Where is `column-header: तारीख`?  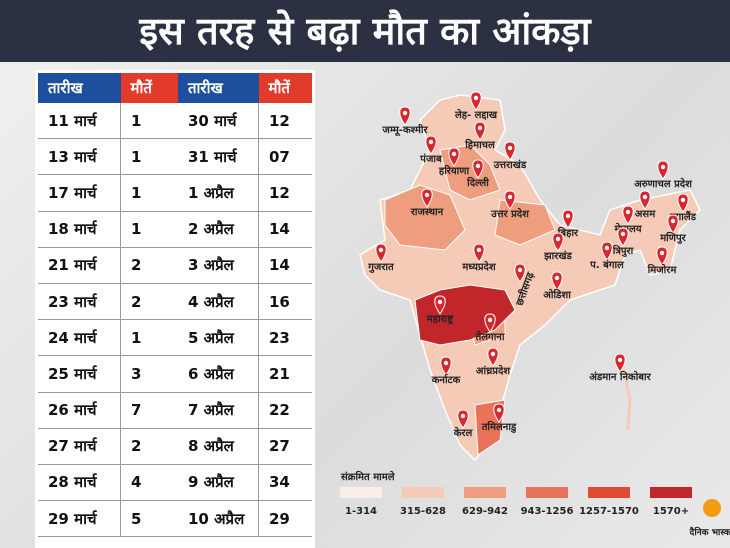 column-header: तारीख is located at coordinates (79, 88).